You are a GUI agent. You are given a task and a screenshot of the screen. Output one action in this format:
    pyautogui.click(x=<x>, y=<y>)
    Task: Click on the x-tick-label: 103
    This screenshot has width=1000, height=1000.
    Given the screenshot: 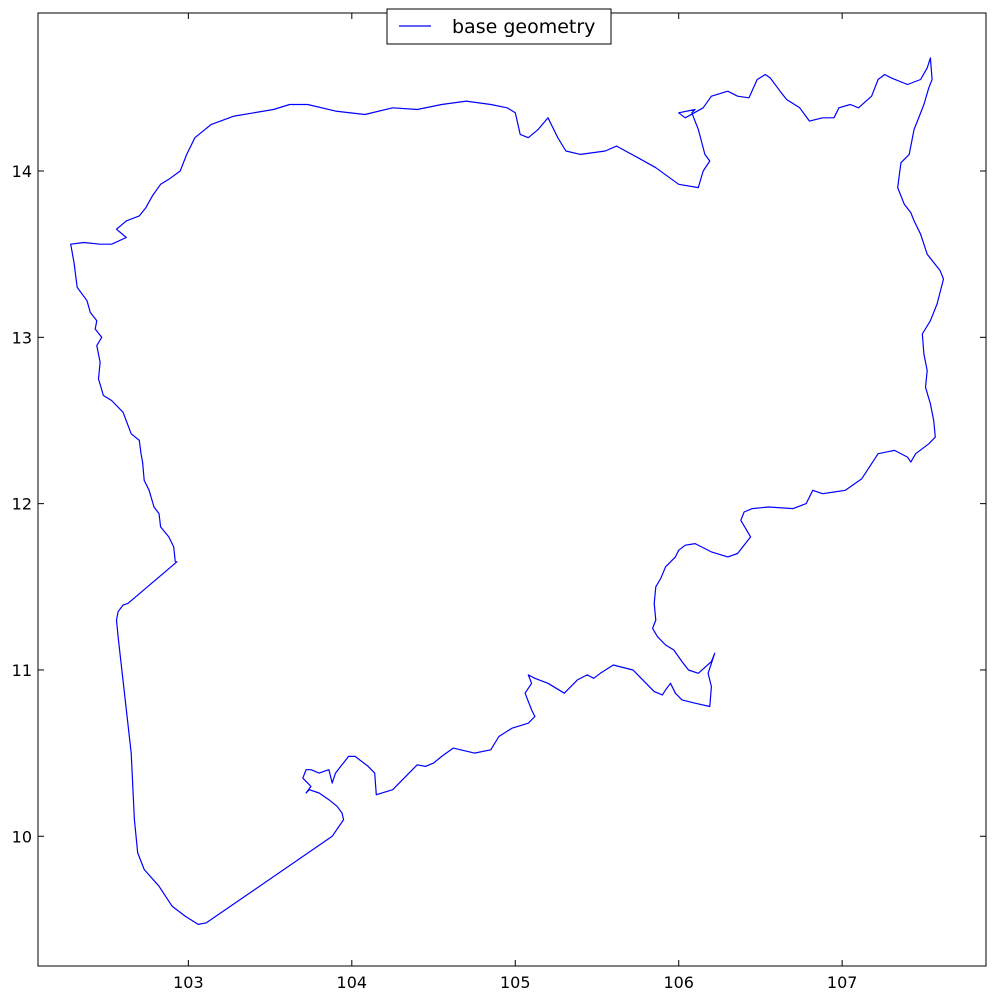 What is the action you would take?
    pyautogui.click(x=188, y=982)
    